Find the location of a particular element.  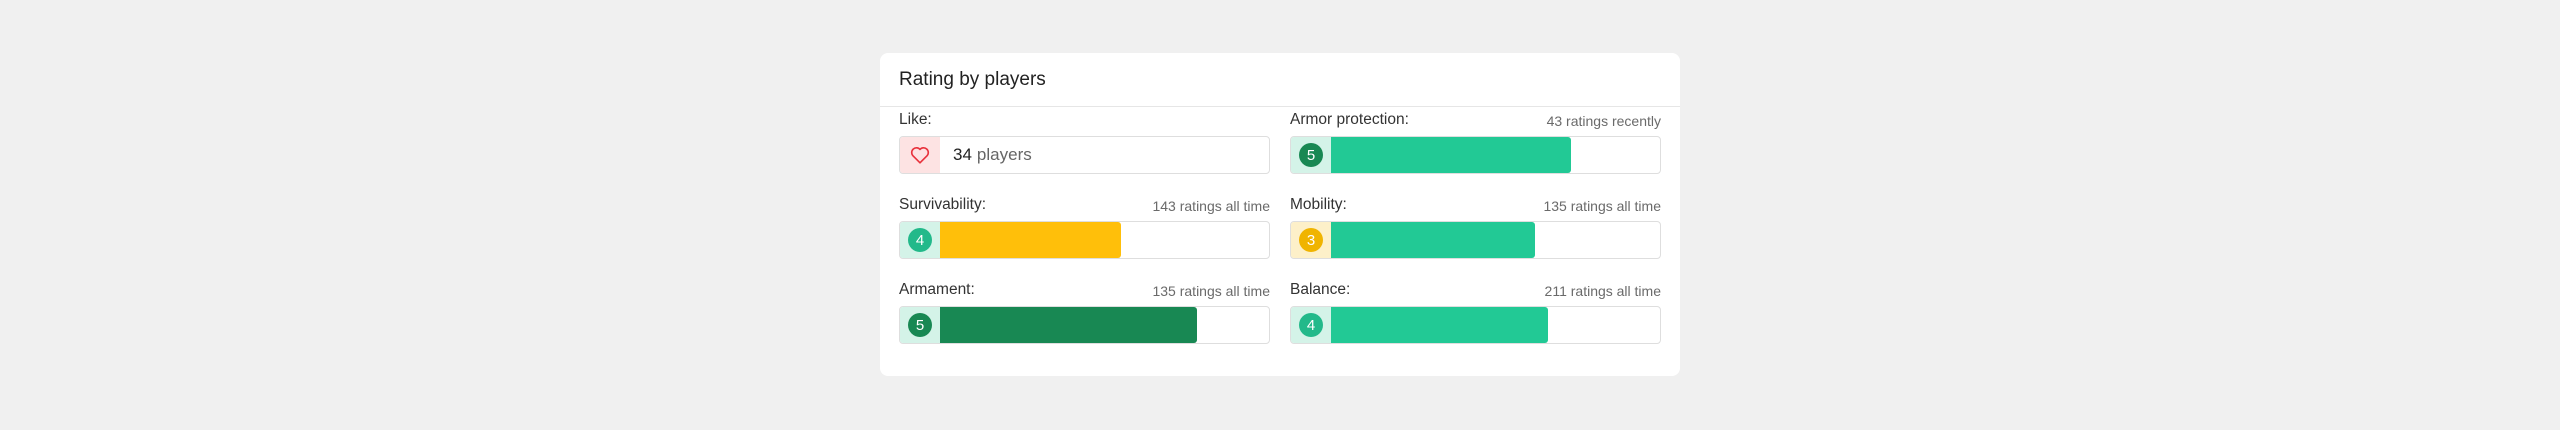

rating-label: Mobility: is located at coordinates (1318, 204).